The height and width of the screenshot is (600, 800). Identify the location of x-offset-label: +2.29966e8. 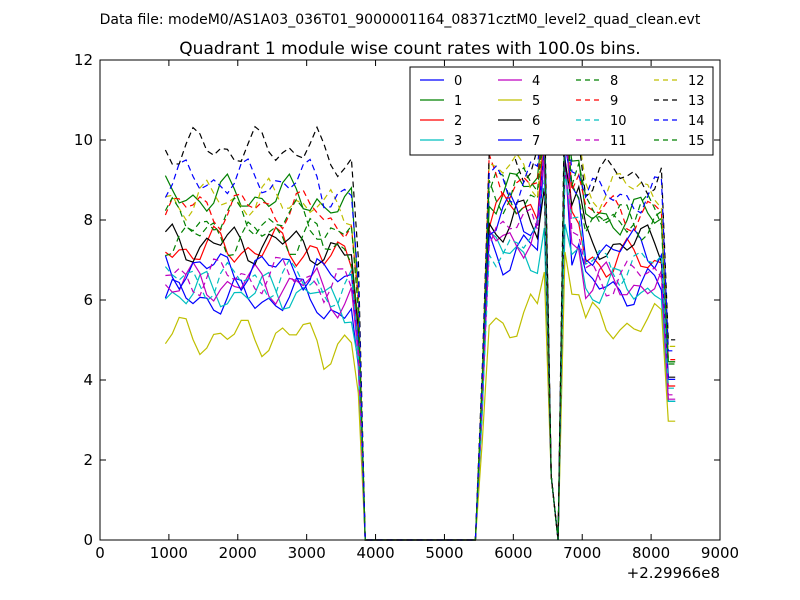
(673, 573).